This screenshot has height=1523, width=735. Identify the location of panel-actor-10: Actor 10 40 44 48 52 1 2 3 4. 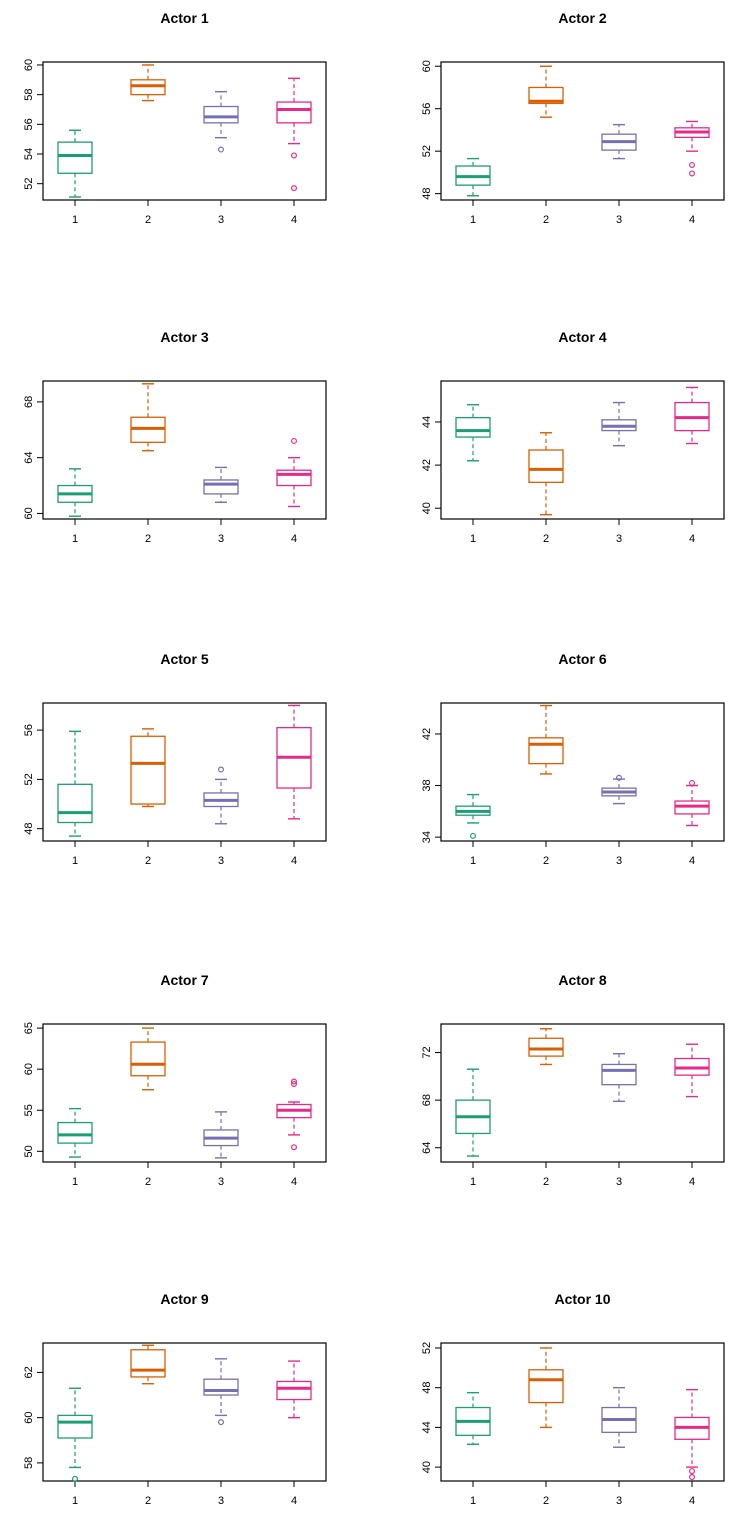
(572, 1399).